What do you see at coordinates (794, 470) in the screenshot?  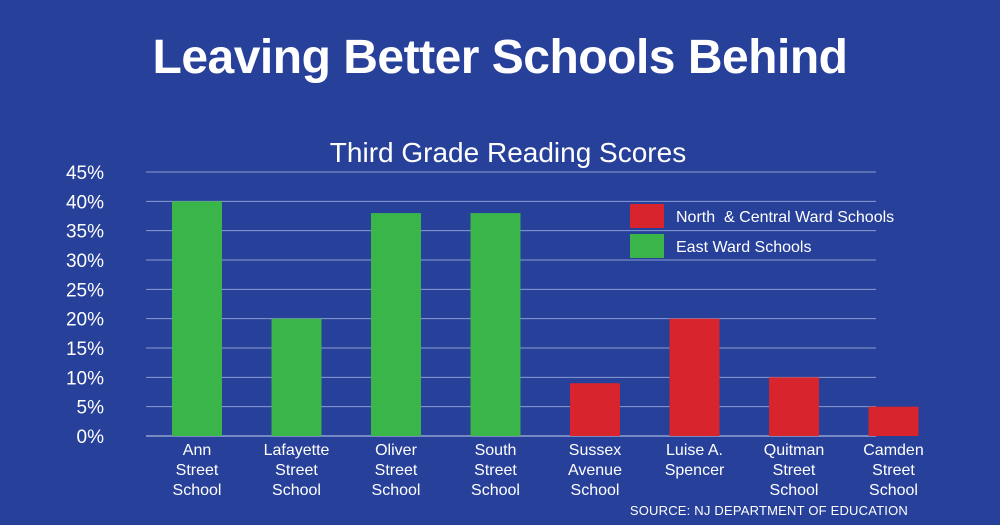 I see `x-category-label: Quitman Street School` at bounding box center [794, 470].